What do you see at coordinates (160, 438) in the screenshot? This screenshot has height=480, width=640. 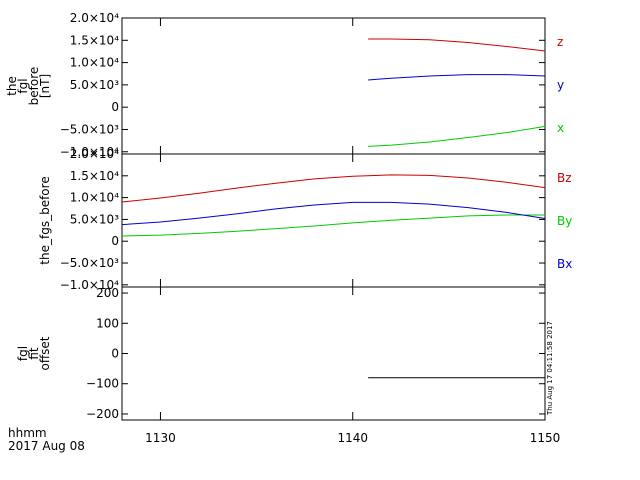 I see `x-tick-label: 1130` at bounding box center [160, 438].